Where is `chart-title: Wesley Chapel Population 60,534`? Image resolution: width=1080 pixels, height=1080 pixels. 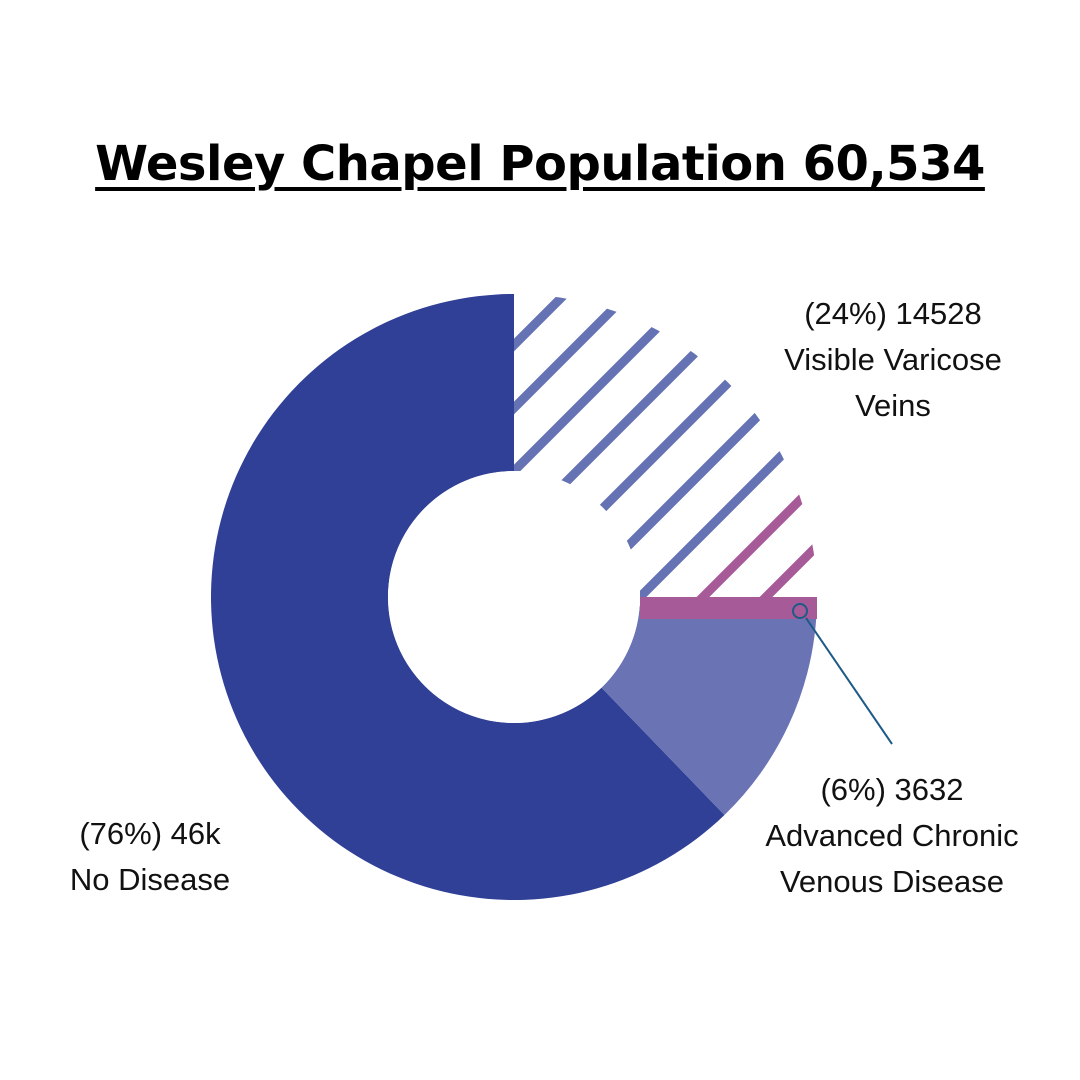 chart-title: Wesley Chapel Population 60,534 is located at coordinates (540, 164).